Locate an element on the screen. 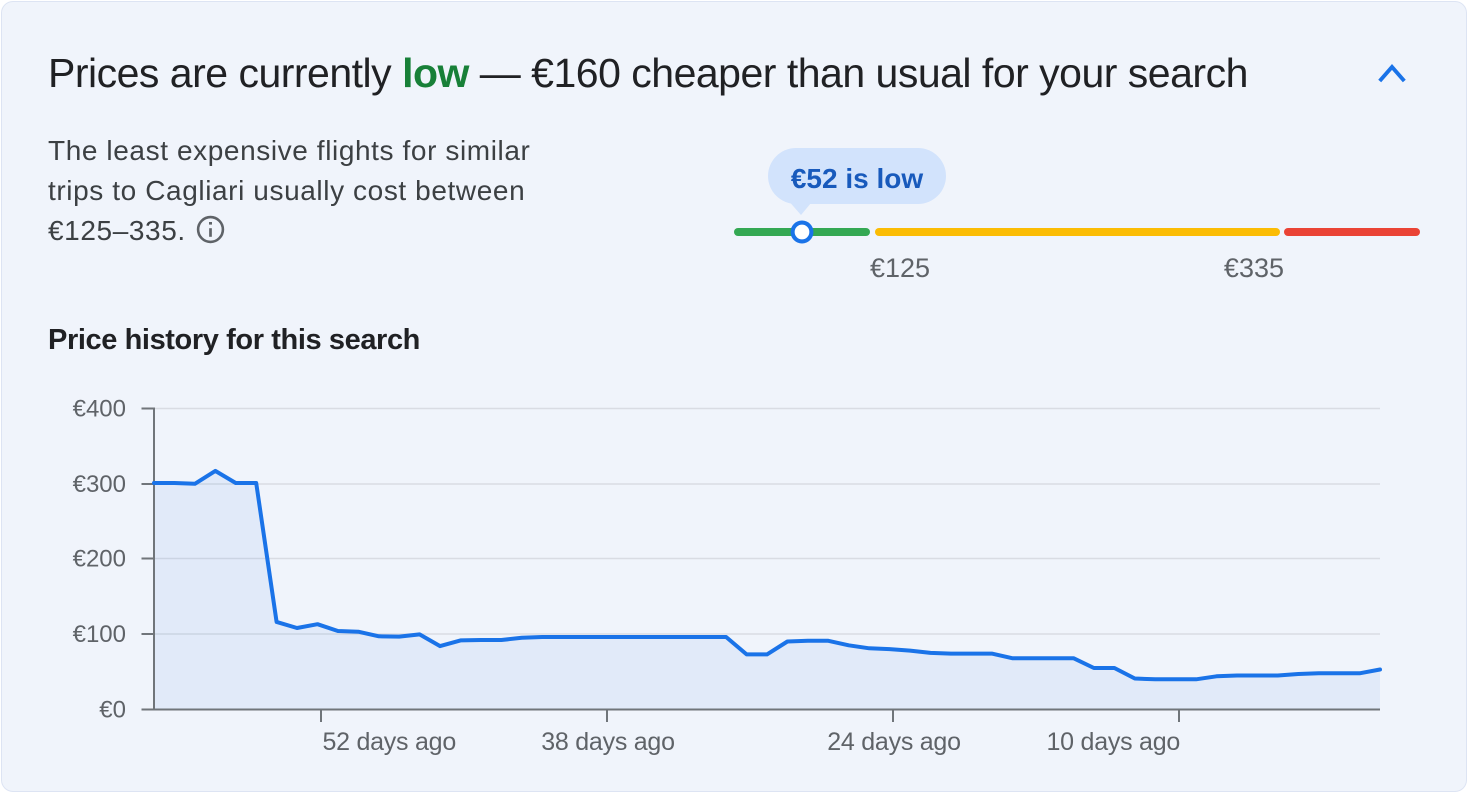  svg-text: €0 is located at coordinates (112, 710).